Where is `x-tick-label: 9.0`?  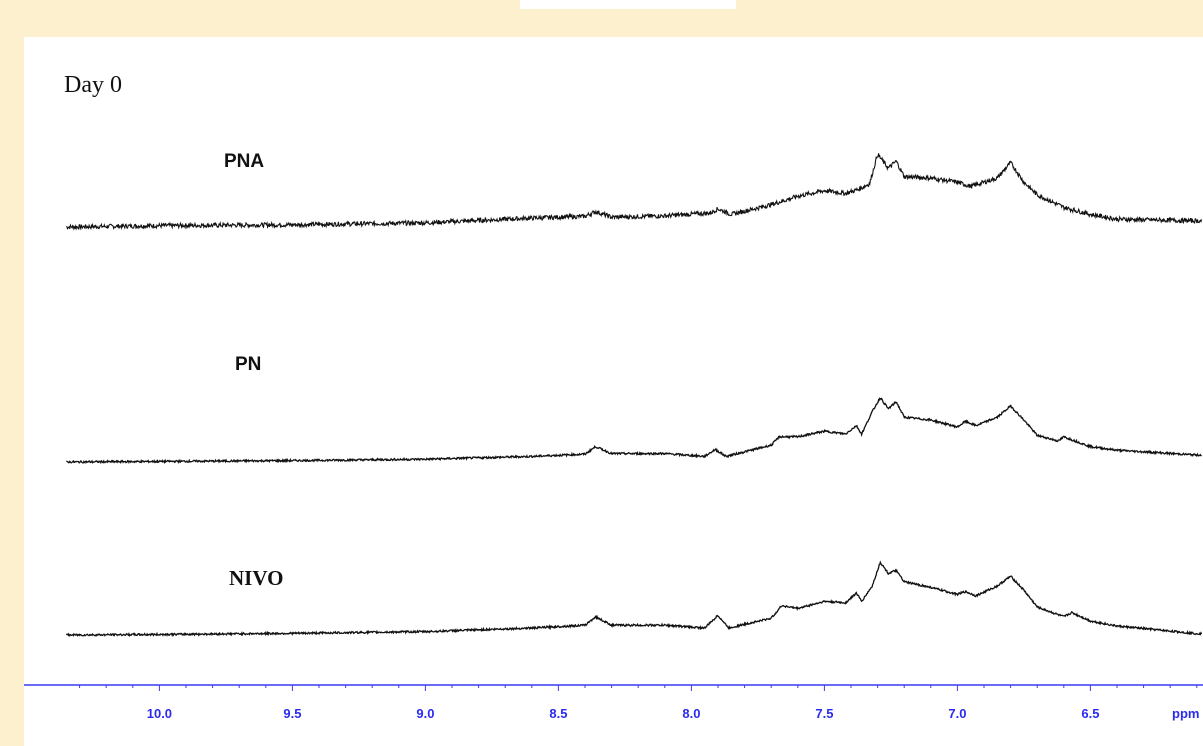 x-tick-label: 9.0 is located at coordinates (425, 713).